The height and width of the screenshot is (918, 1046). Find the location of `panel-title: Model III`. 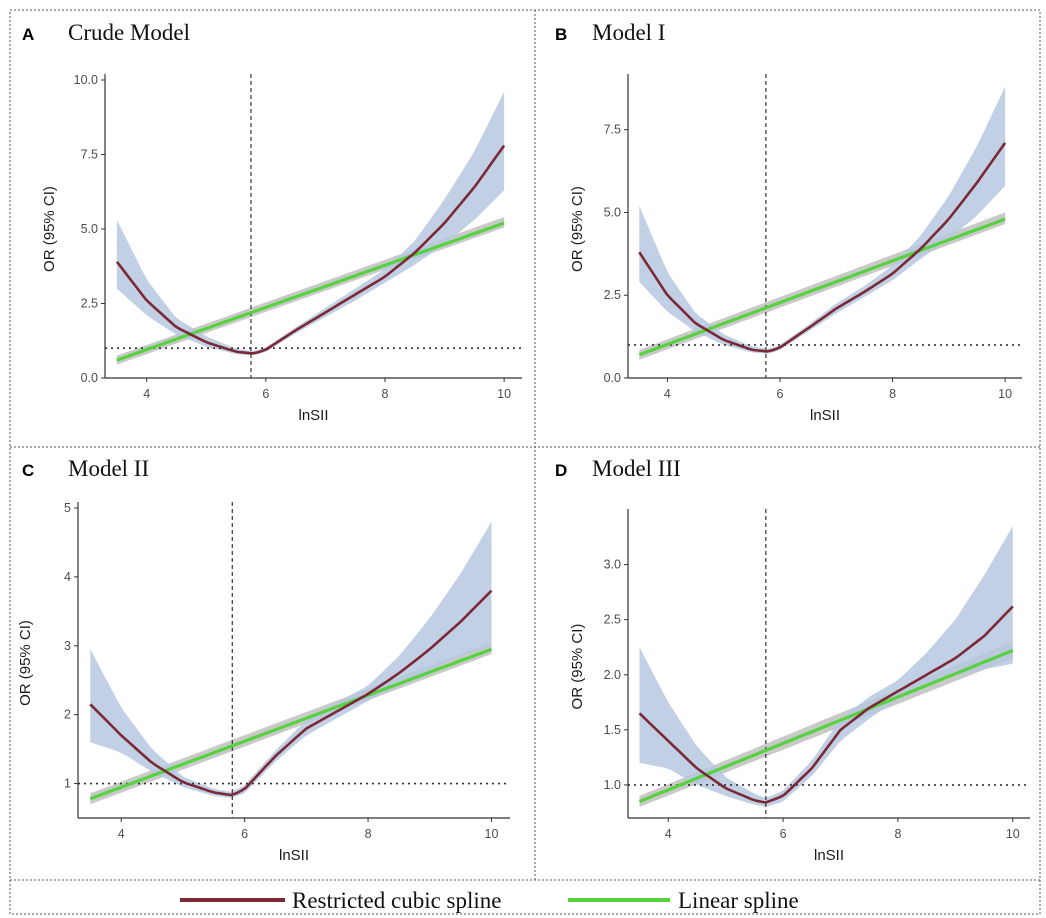

panel-title: Model III is located at coordinates (636, 468).